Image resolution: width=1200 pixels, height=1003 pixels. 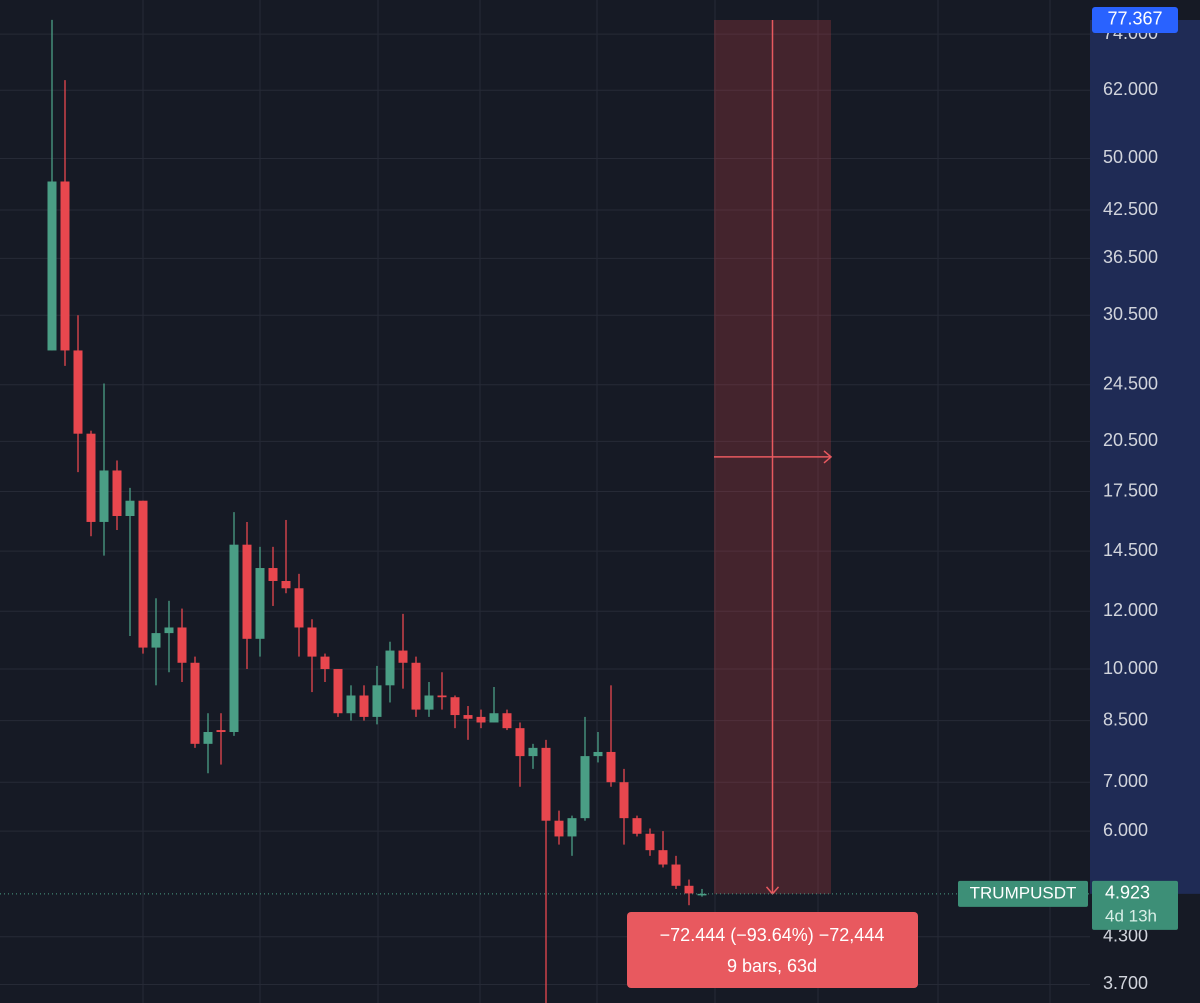 I want to click on y-tick-label: 62.000, so click(x=1130, y=89).